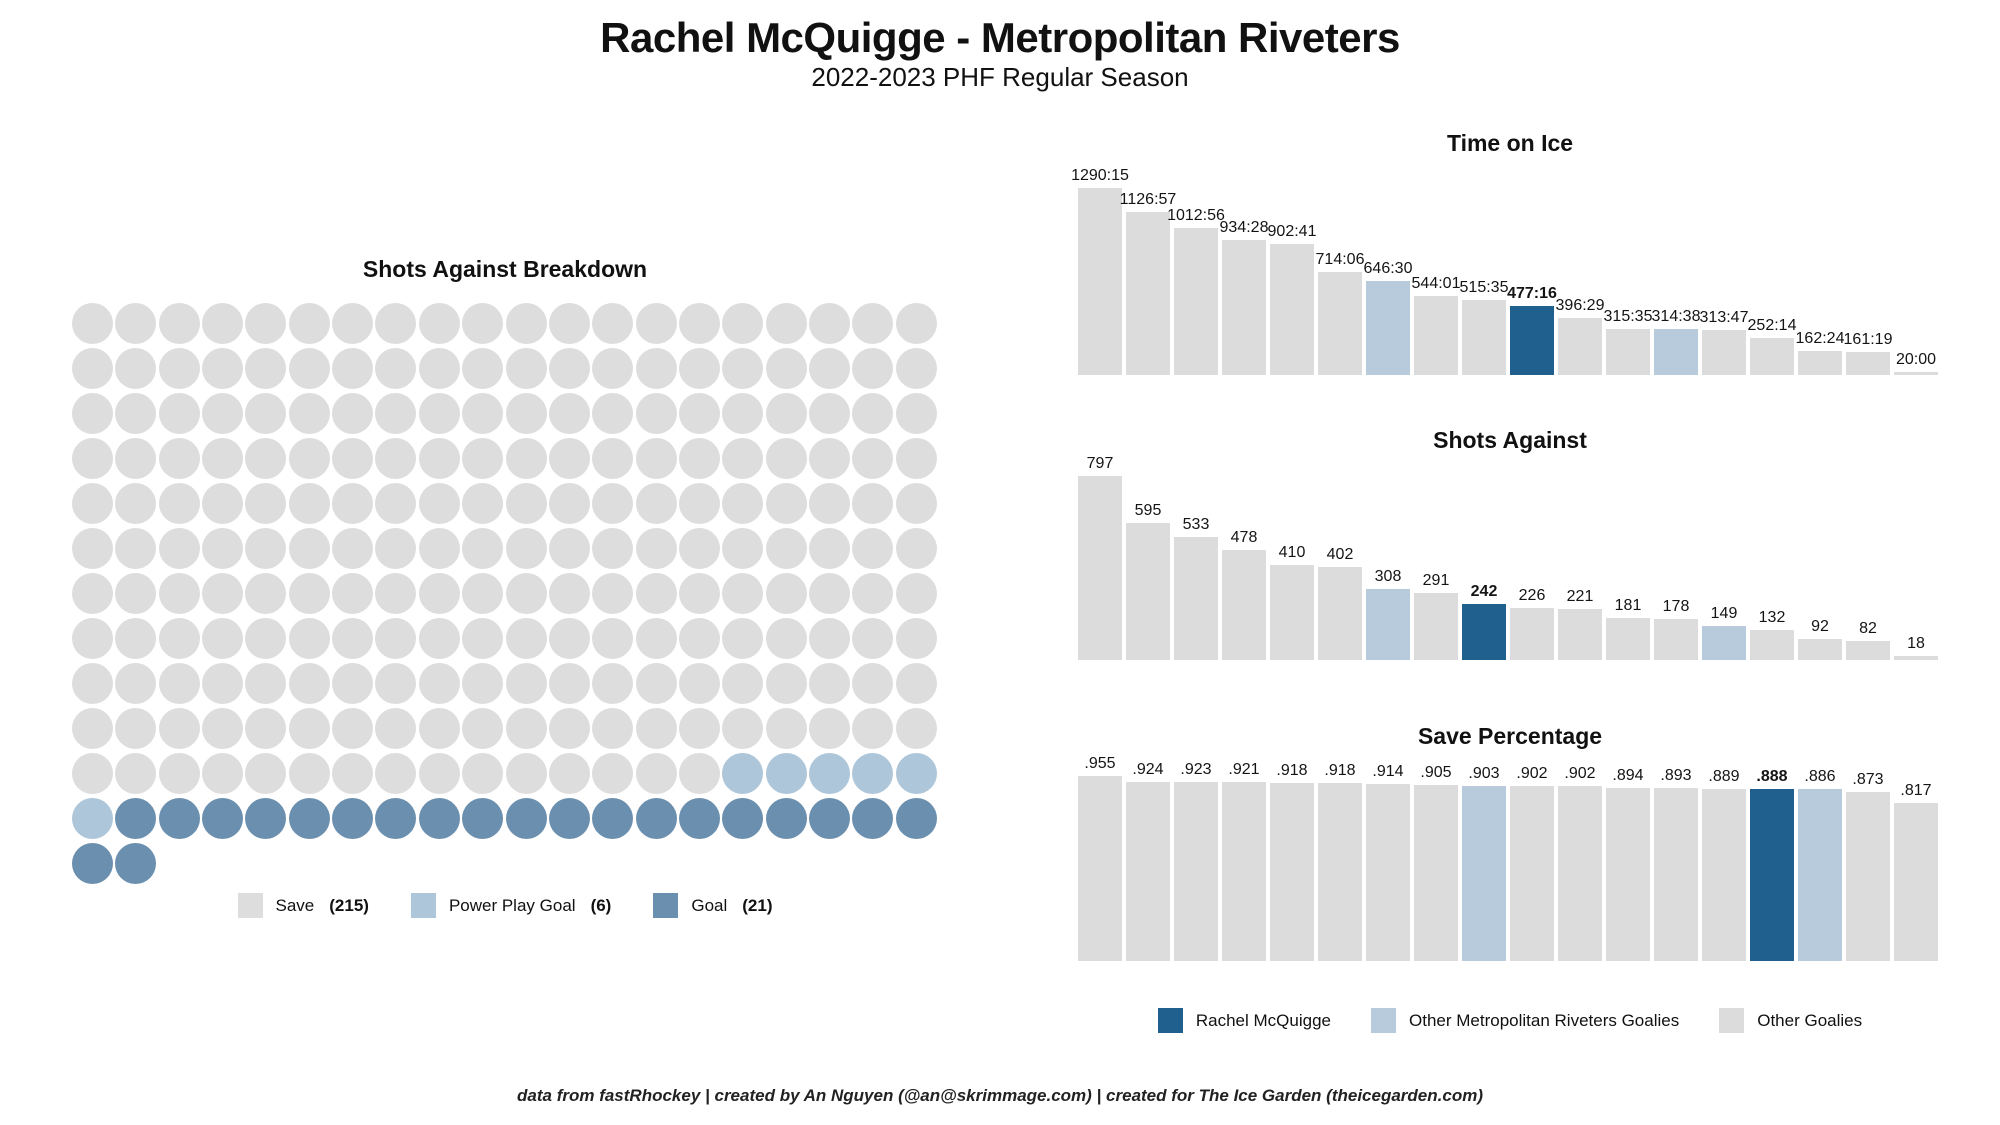 This screenshot has width=2000, height=1125. I want to click on bar-shots-against-other: 226, so click(1532, 623).